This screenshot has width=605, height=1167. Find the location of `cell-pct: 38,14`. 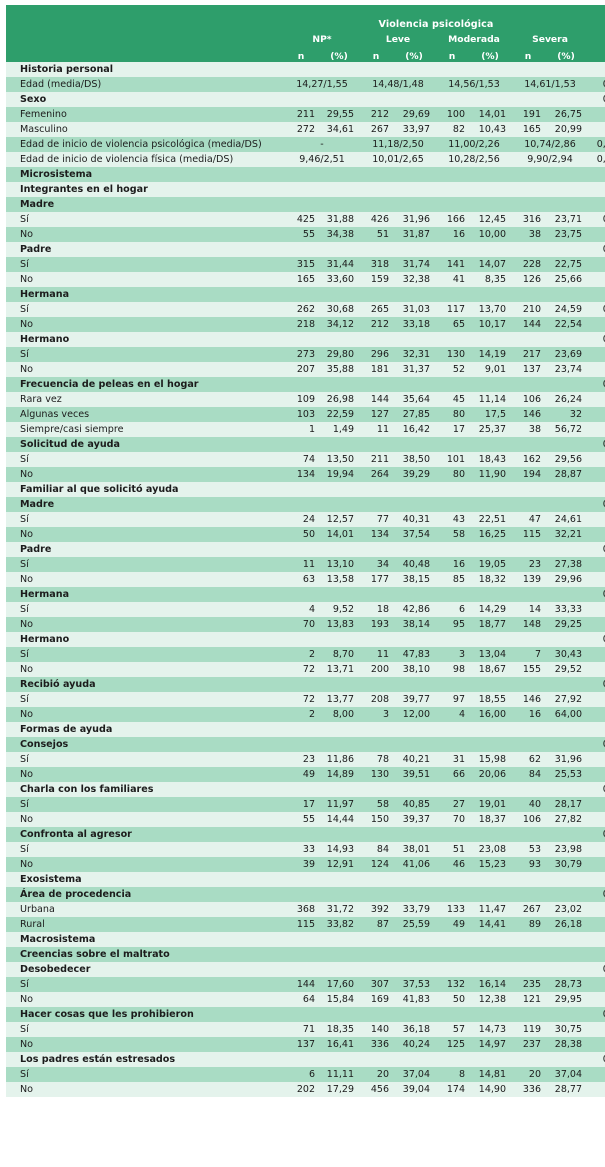

cell-pct: 38,14 is located at coordinates (414, 624).